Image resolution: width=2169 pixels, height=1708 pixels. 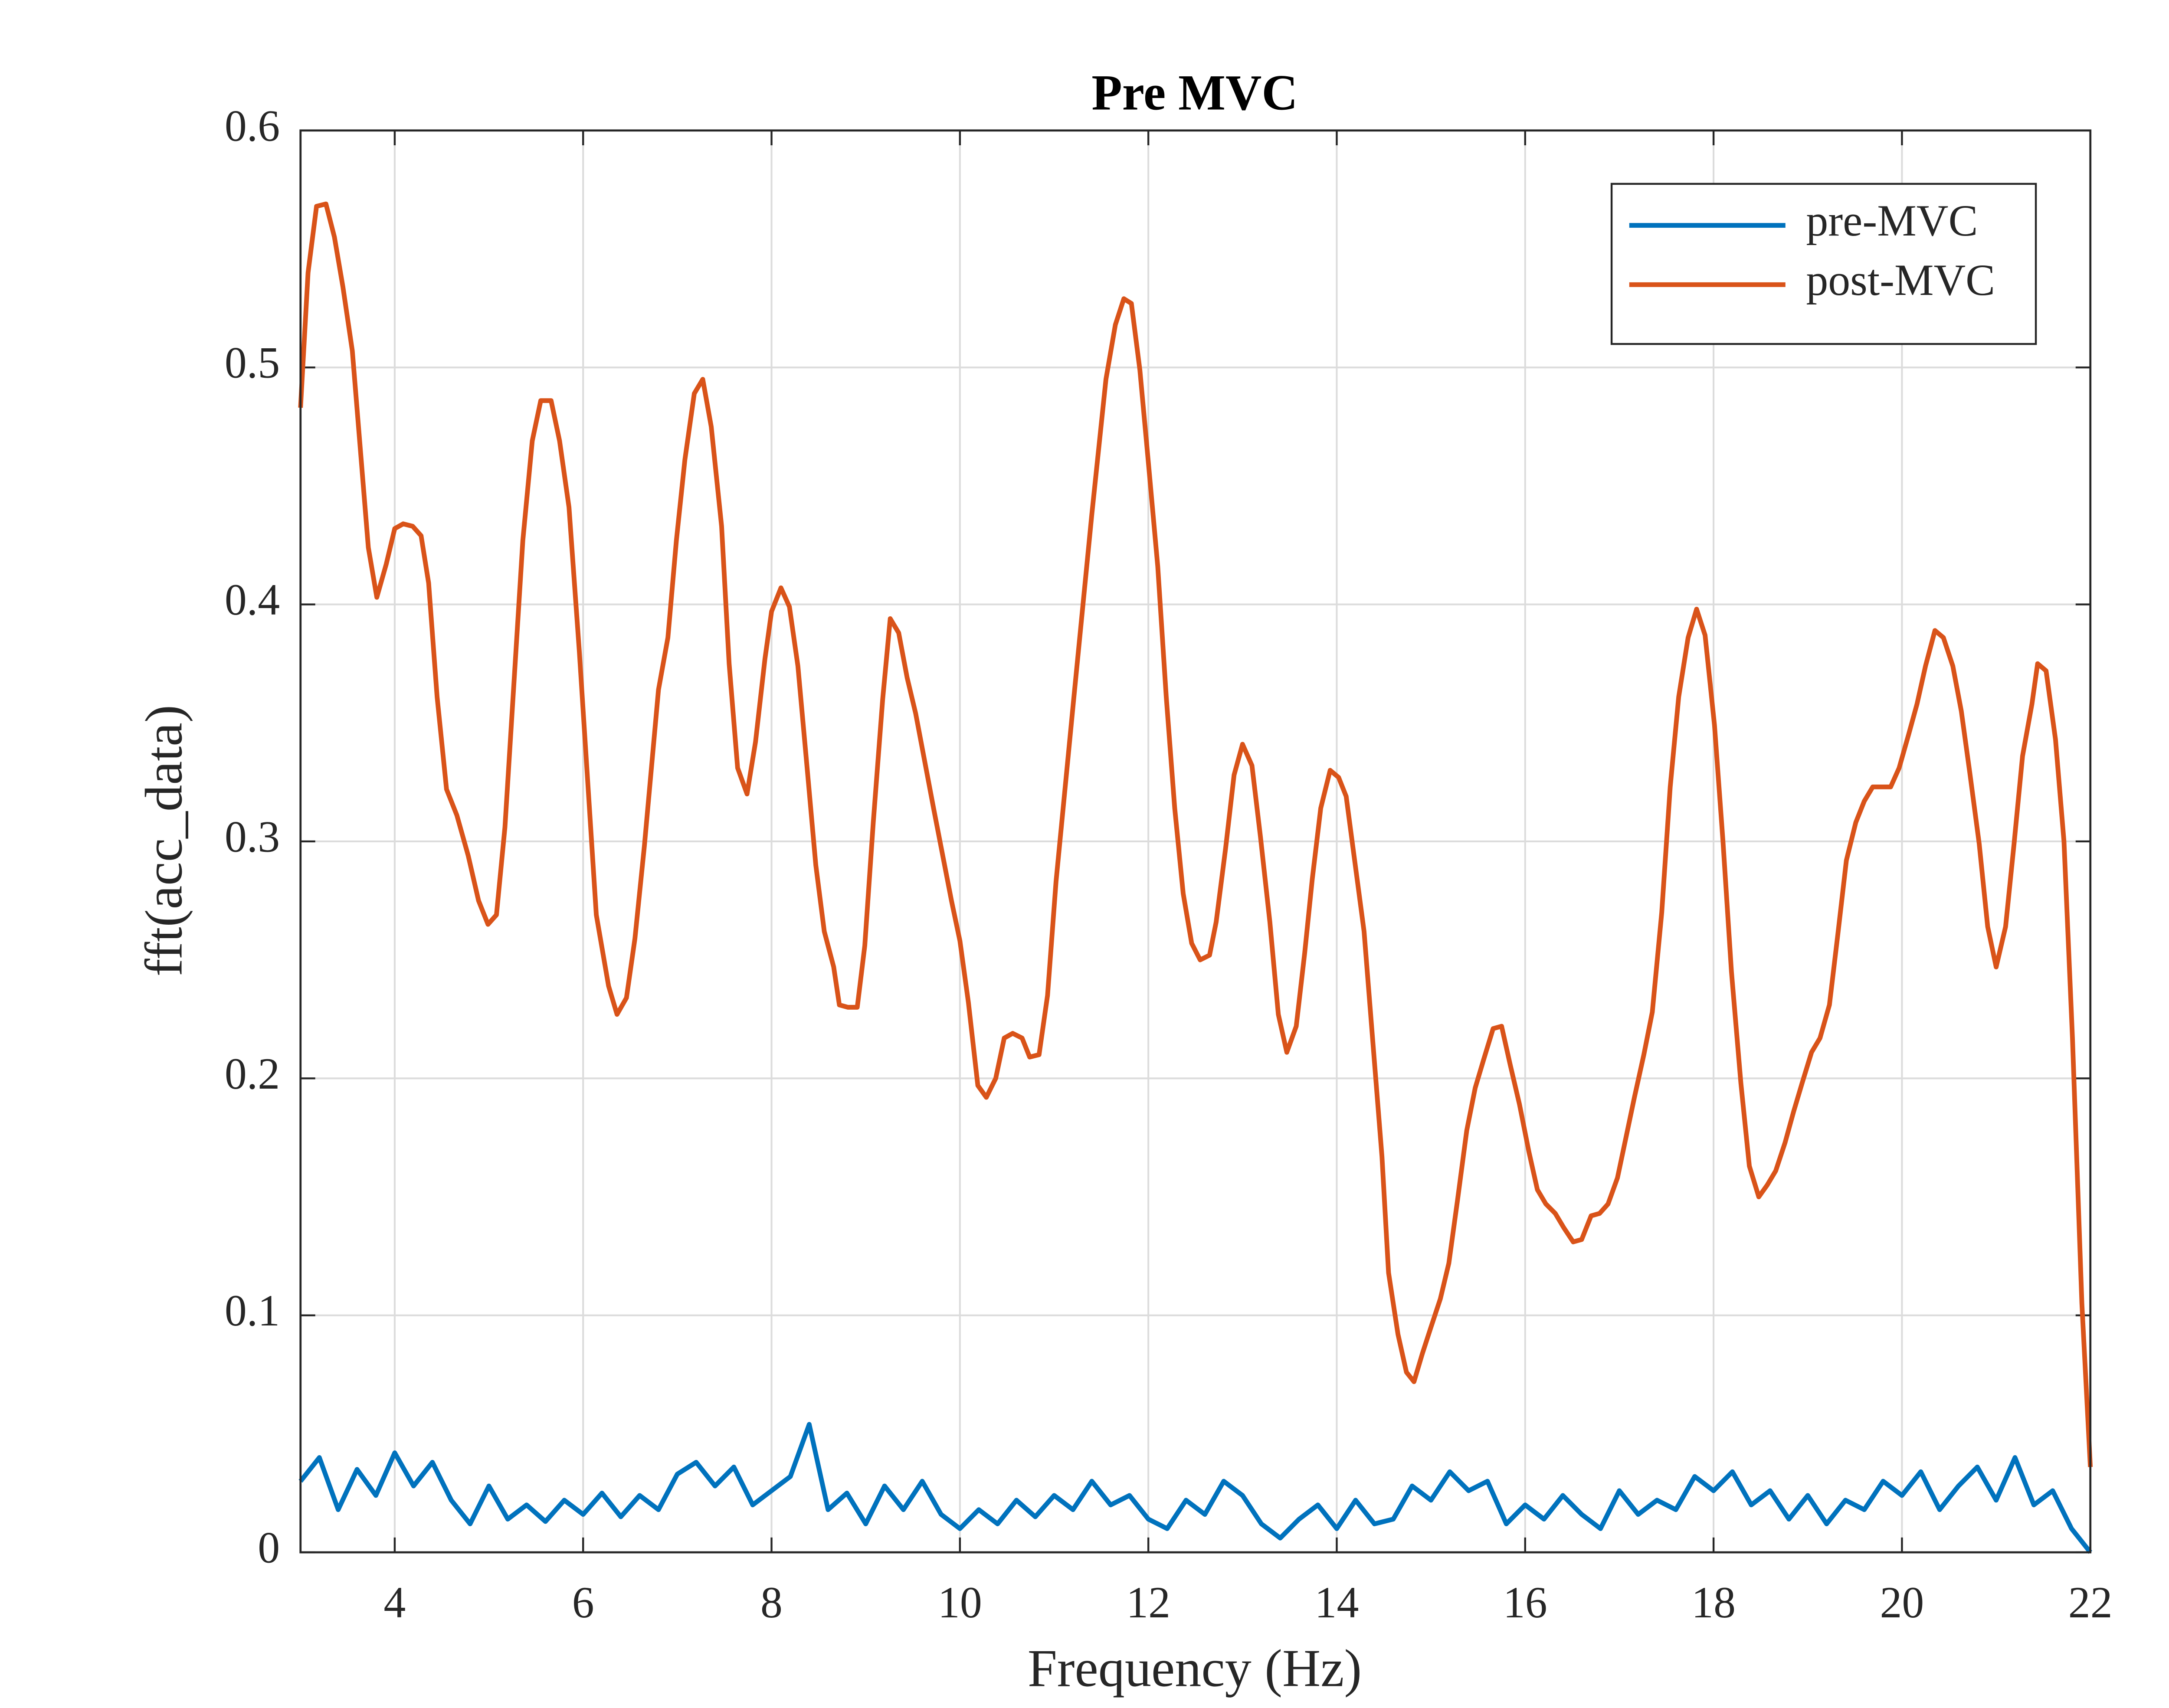 I want to click on x-tick-label: 20, so click(x=1902, y=1602).